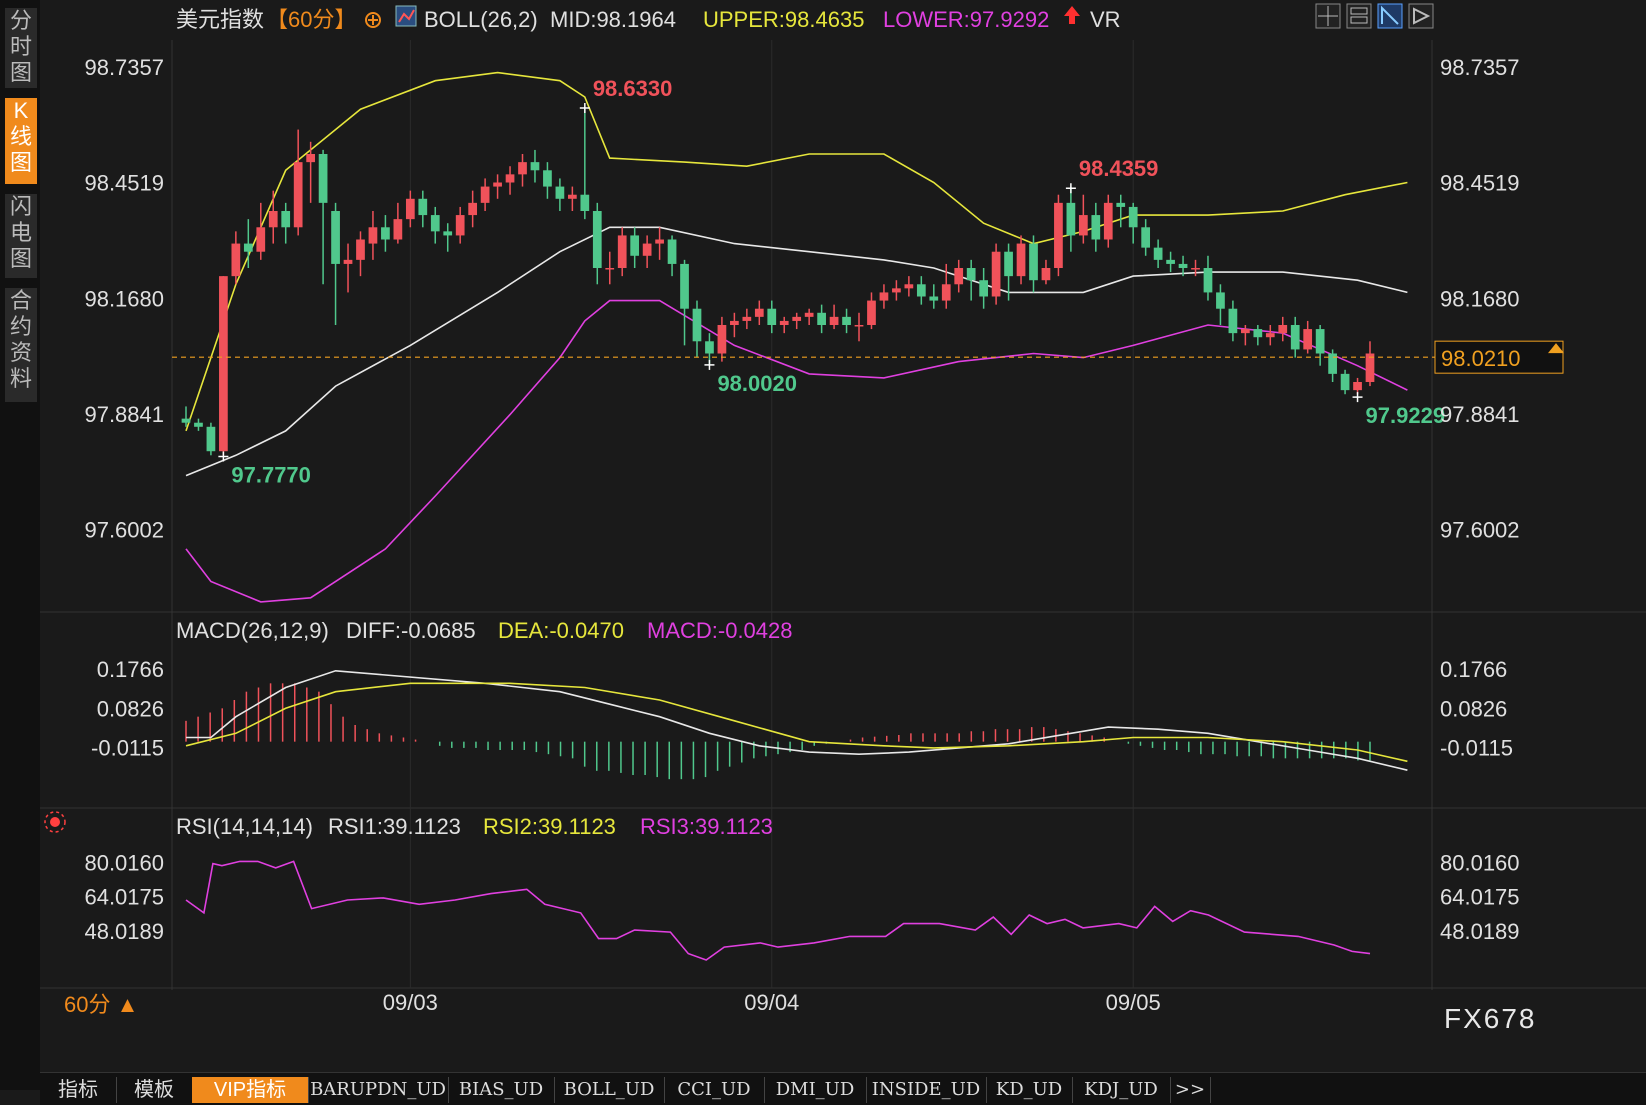 The width and height of the screenshot is (1646, 1105). I want to click on macd-name: MACD(26,12,9), so click(252, 630).